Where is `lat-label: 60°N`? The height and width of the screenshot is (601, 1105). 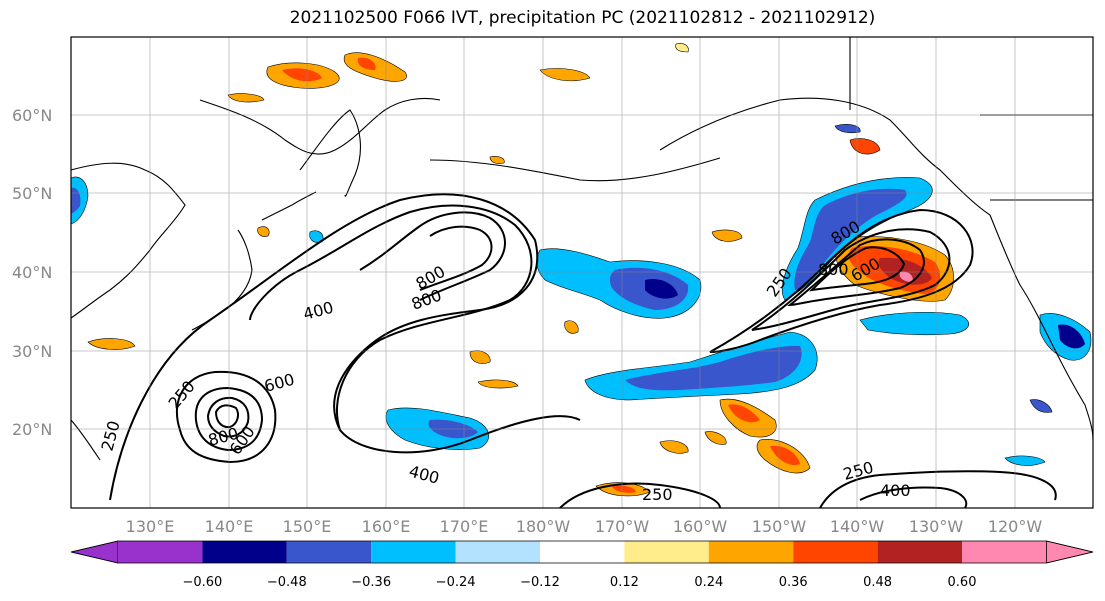 lat-label: 60°N is located at coordinates (32, 115).